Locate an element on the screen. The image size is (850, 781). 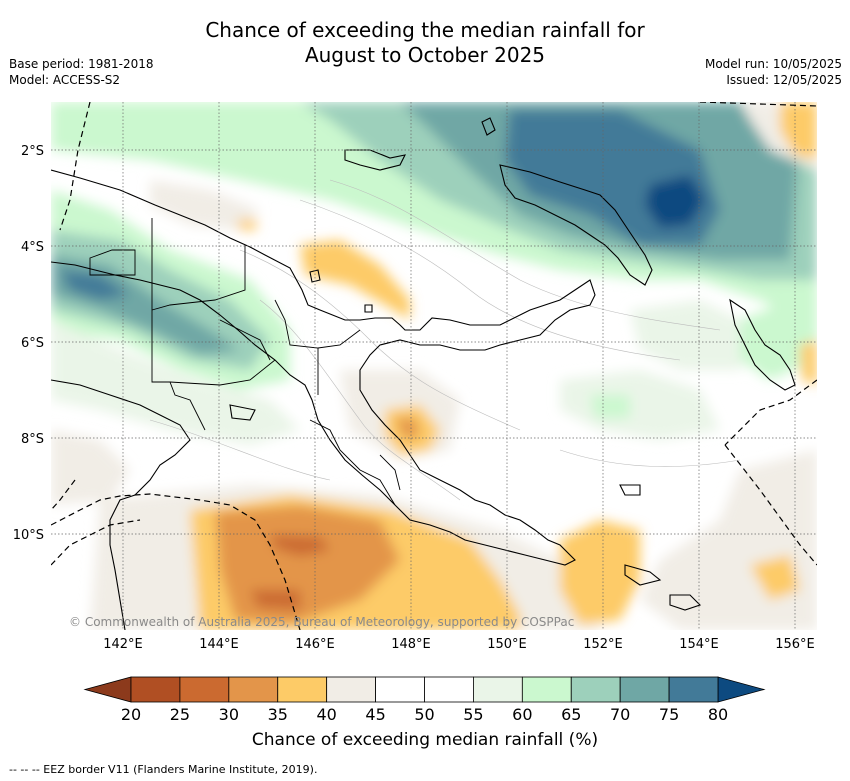
lon-label: 142°E is located at coordinates (123, 644).